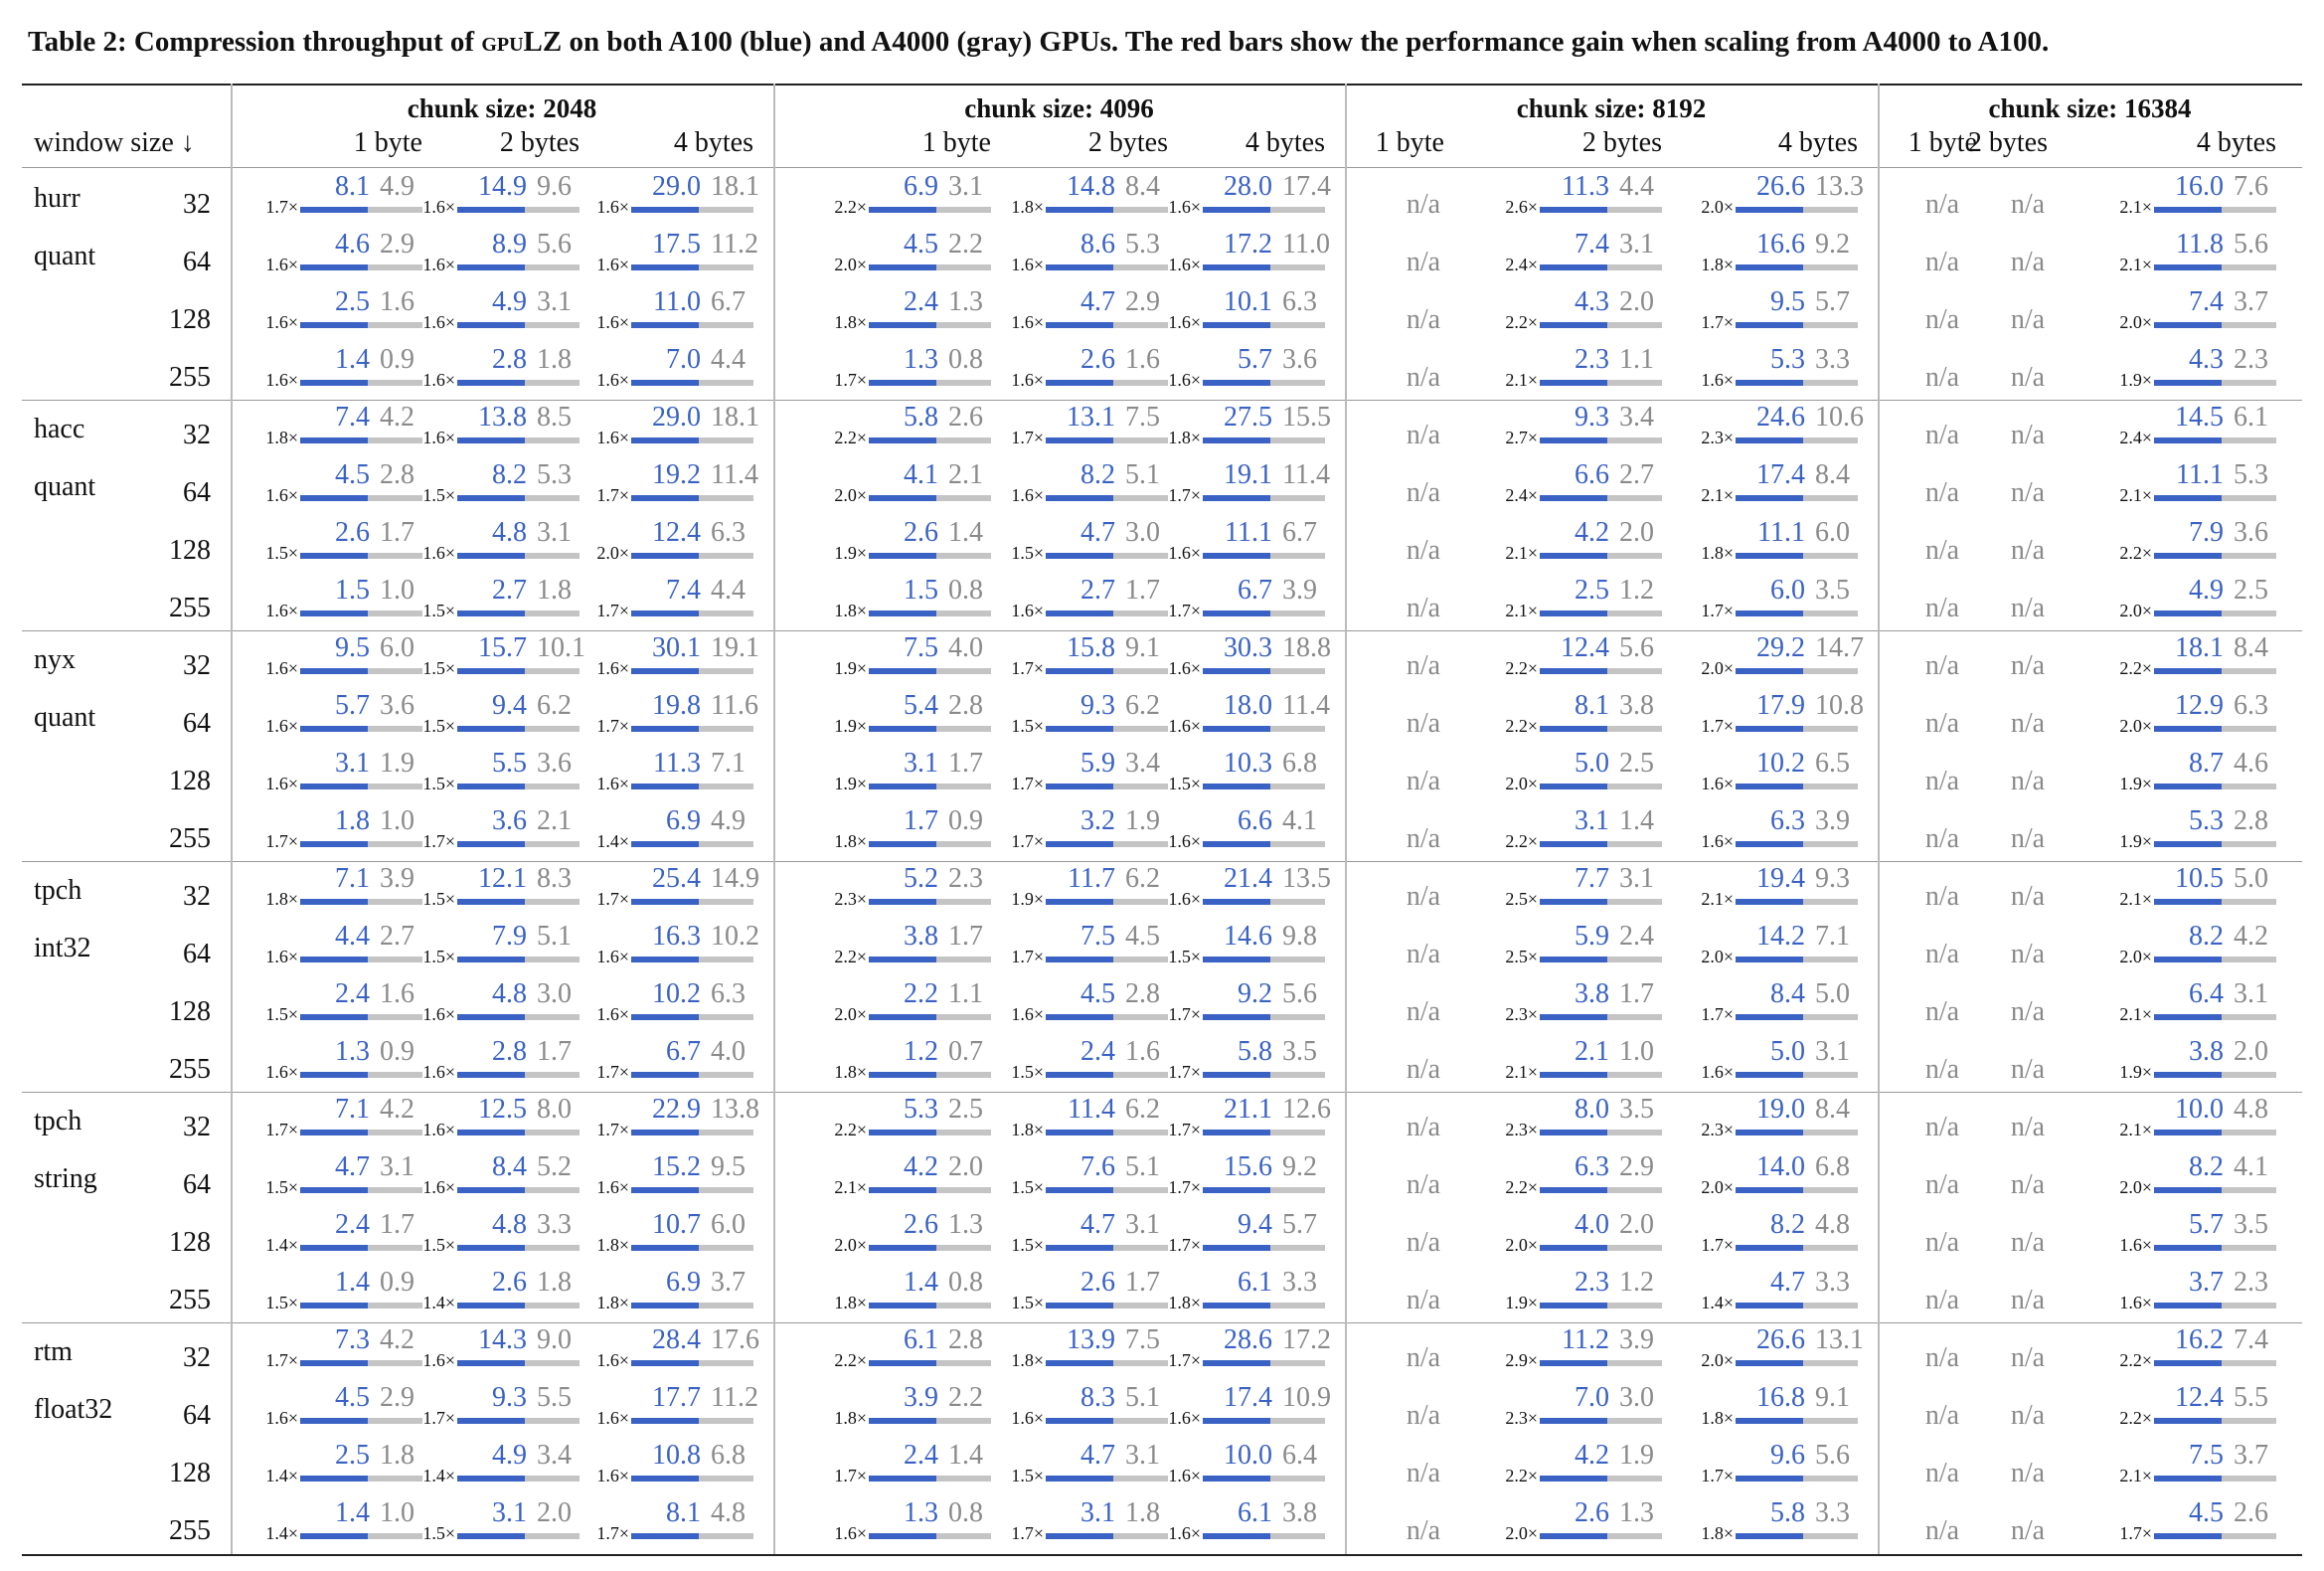  What do you see at coordinates (2206, 1513) in the screenshot?
I see `a100-throughput: 4.5` at bounding box center [2206, 1513].